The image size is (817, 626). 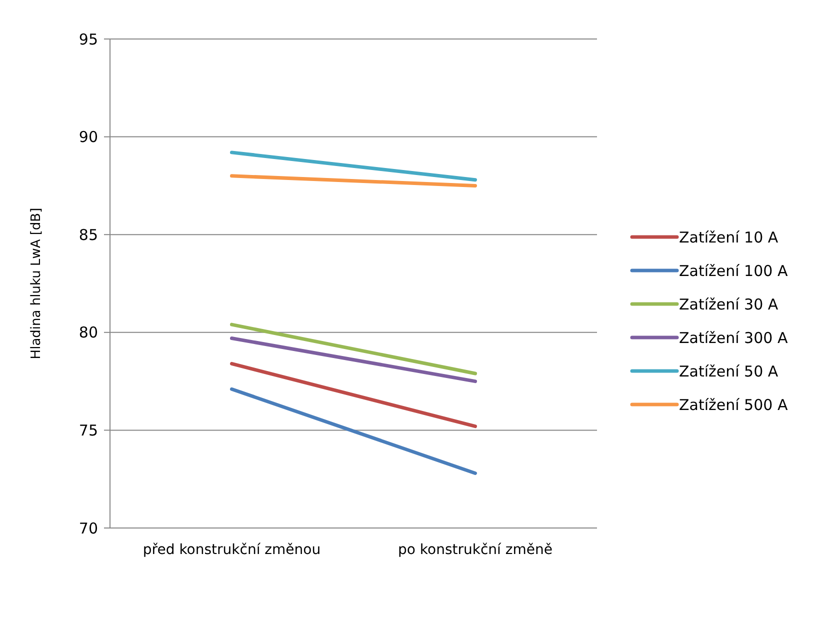 I want to click on legend-label: Zatížení 300 A, so click(x=733, y=337).